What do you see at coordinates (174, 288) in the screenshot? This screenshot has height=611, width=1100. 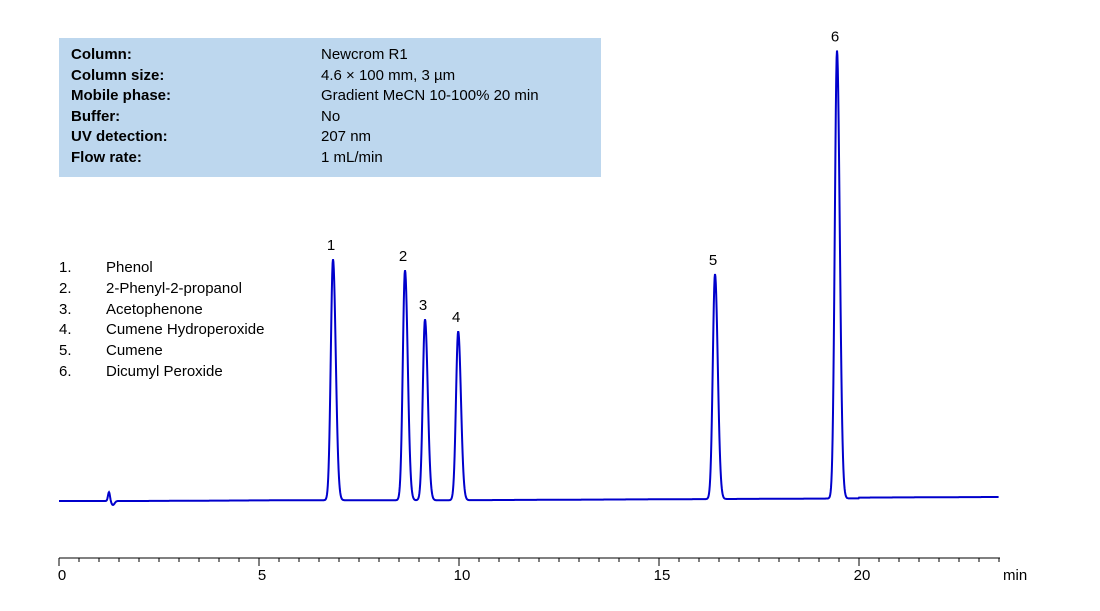 I see `legend-compound-name: 2-Phenyl-2-propanol` at bounding box center [174, 288].